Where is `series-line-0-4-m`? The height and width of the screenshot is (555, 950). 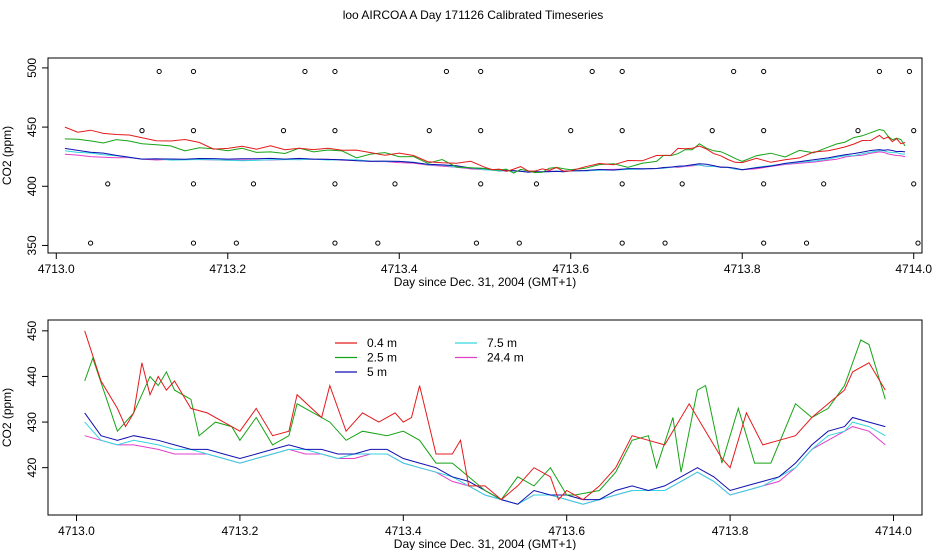
series-line-0-4-m is located at coordinates (485, 149).